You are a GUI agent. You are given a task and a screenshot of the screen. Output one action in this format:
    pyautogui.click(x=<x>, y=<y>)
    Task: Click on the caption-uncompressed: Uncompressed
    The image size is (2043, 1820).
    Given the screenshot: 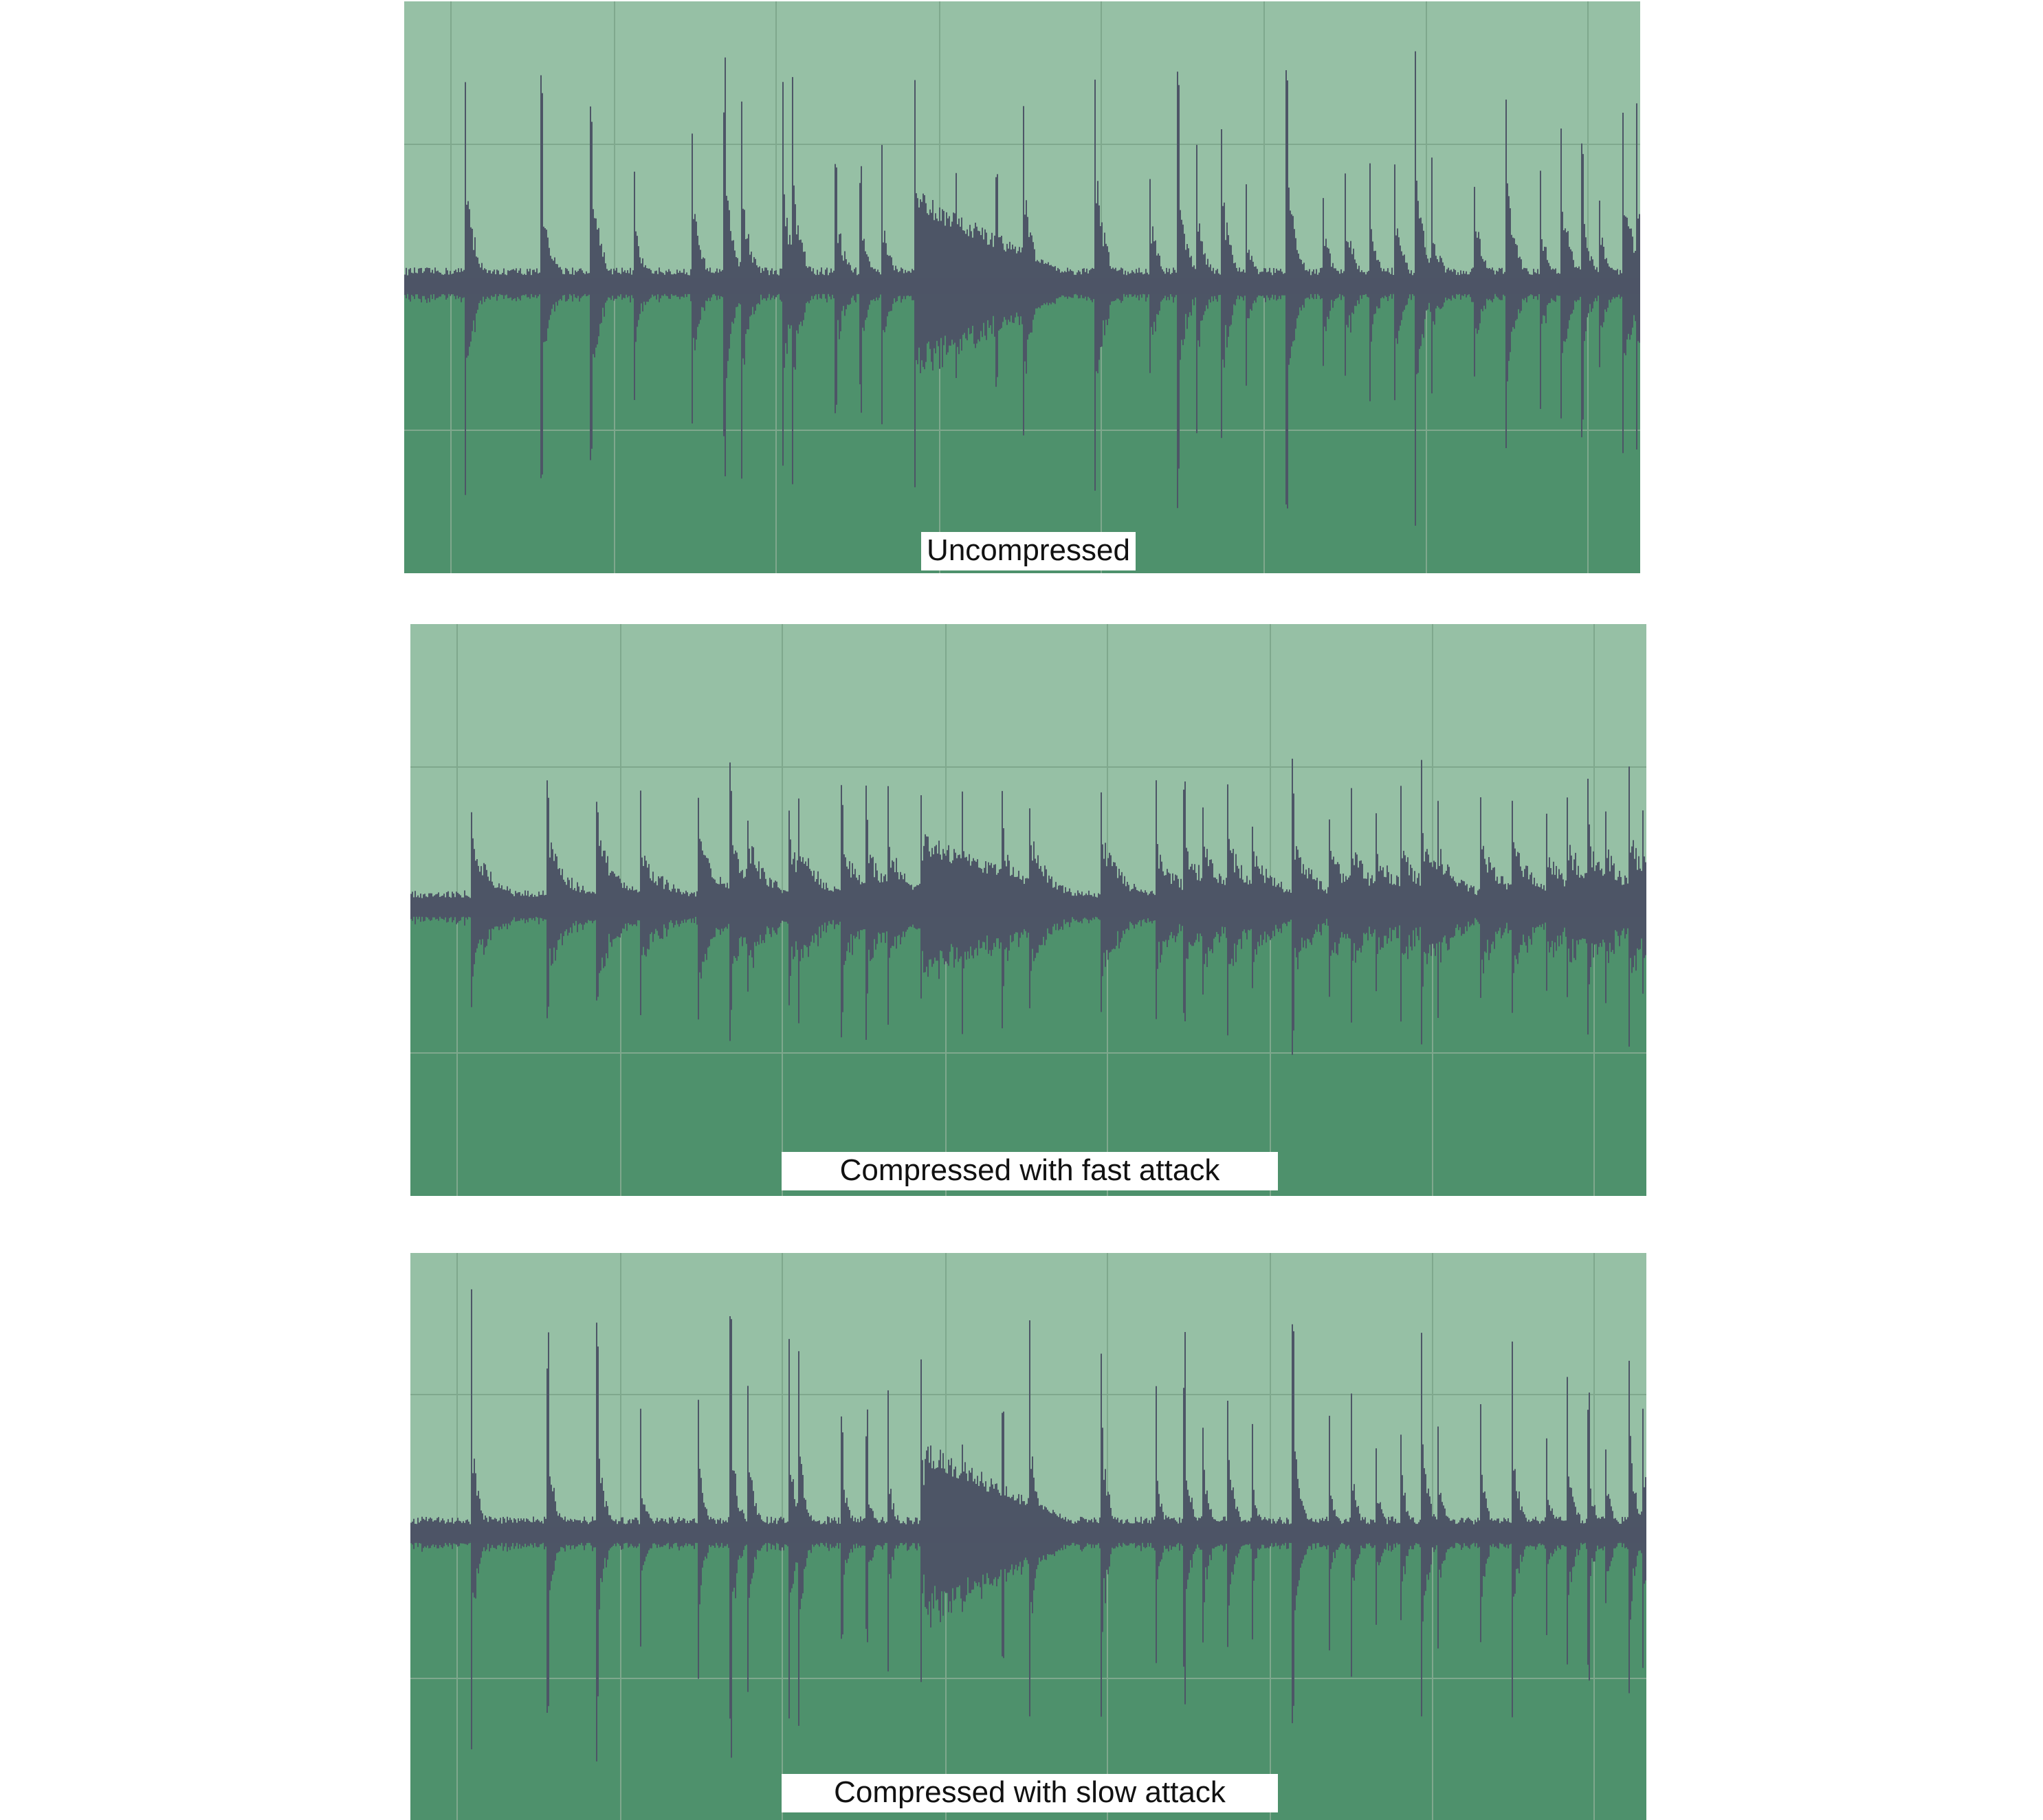 What is the action you would take?
    pyautogui.click(x=1028, y=551)
    